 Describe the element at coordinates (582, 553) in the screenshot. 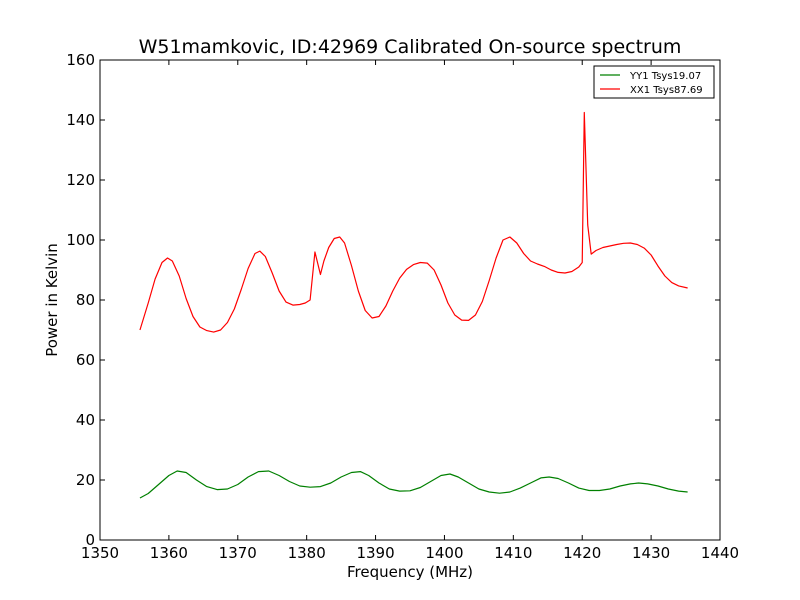

I see `x-tick-label: 1420` at that location.